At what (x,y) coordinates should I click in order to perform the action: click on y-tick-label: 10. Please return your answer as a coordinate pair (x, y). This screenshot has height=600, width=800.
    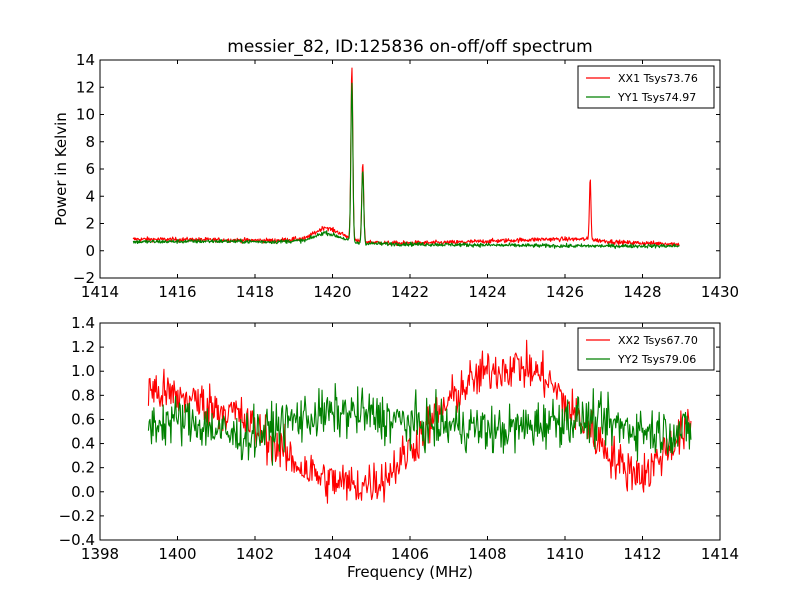
    Looking at the image, I should click on (85, 115).